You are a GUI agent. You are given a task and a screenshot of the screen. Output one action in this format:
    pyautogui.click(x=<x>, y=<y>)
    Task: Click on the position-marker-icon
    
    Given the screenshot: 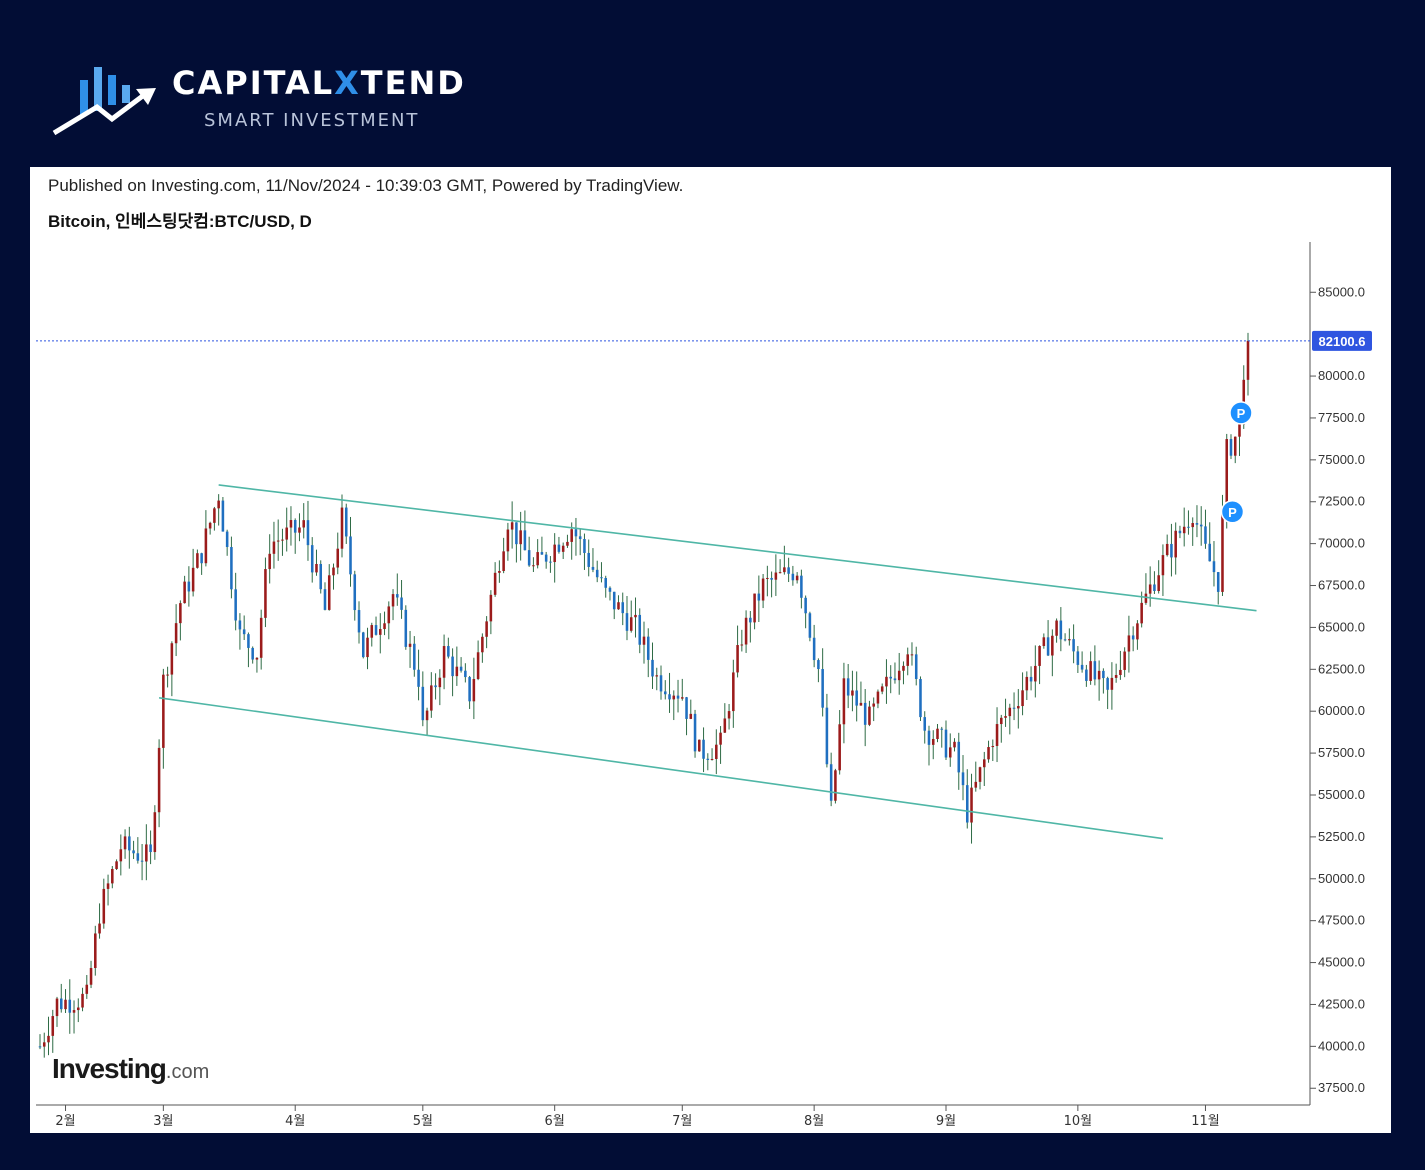 What is the action you would take?
    pyautogui.click(x=1232, y=512)
    